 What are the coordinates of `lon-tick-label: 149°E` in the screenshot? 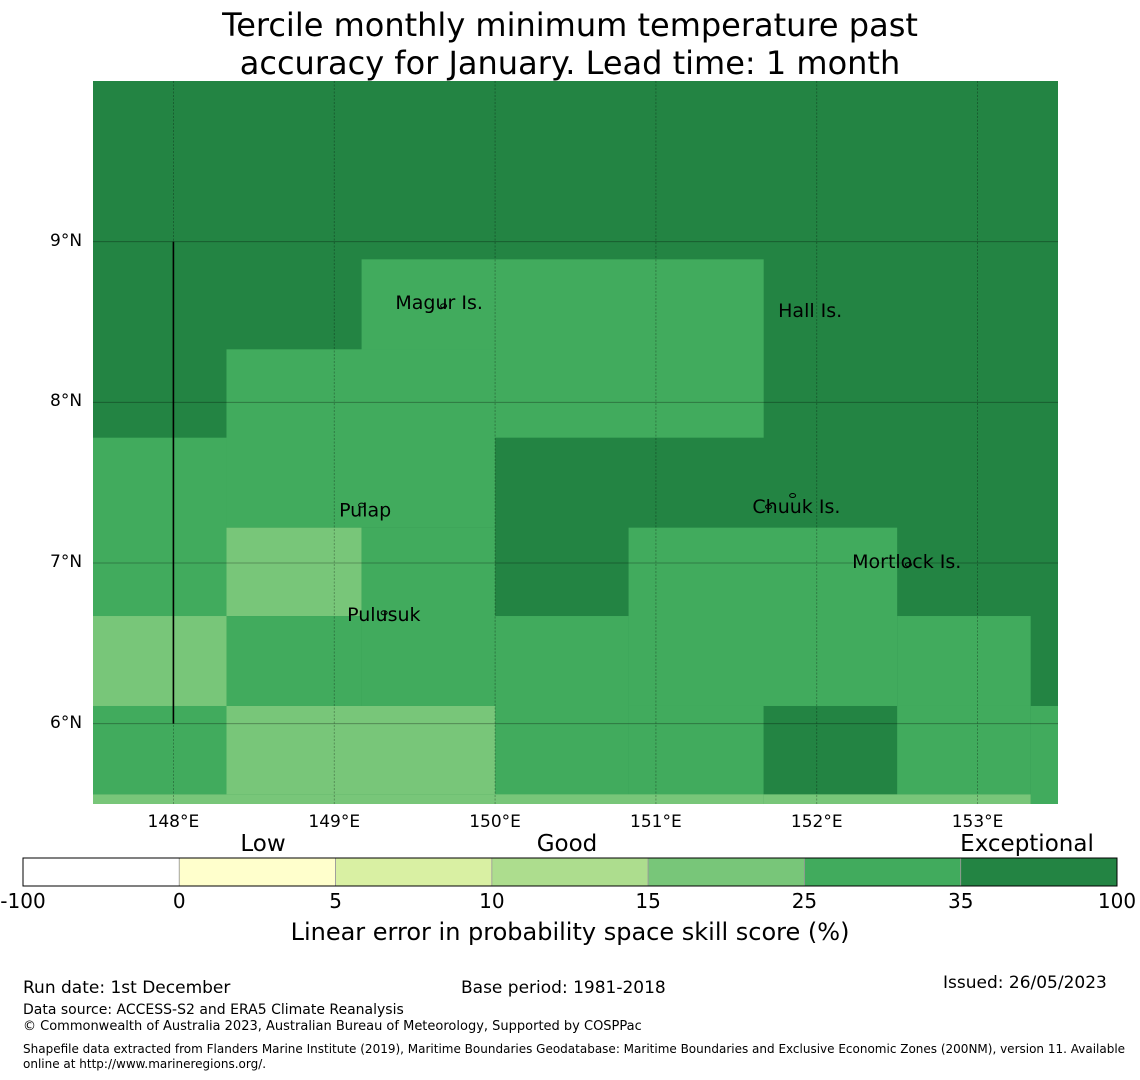 It's located at (334, 822).